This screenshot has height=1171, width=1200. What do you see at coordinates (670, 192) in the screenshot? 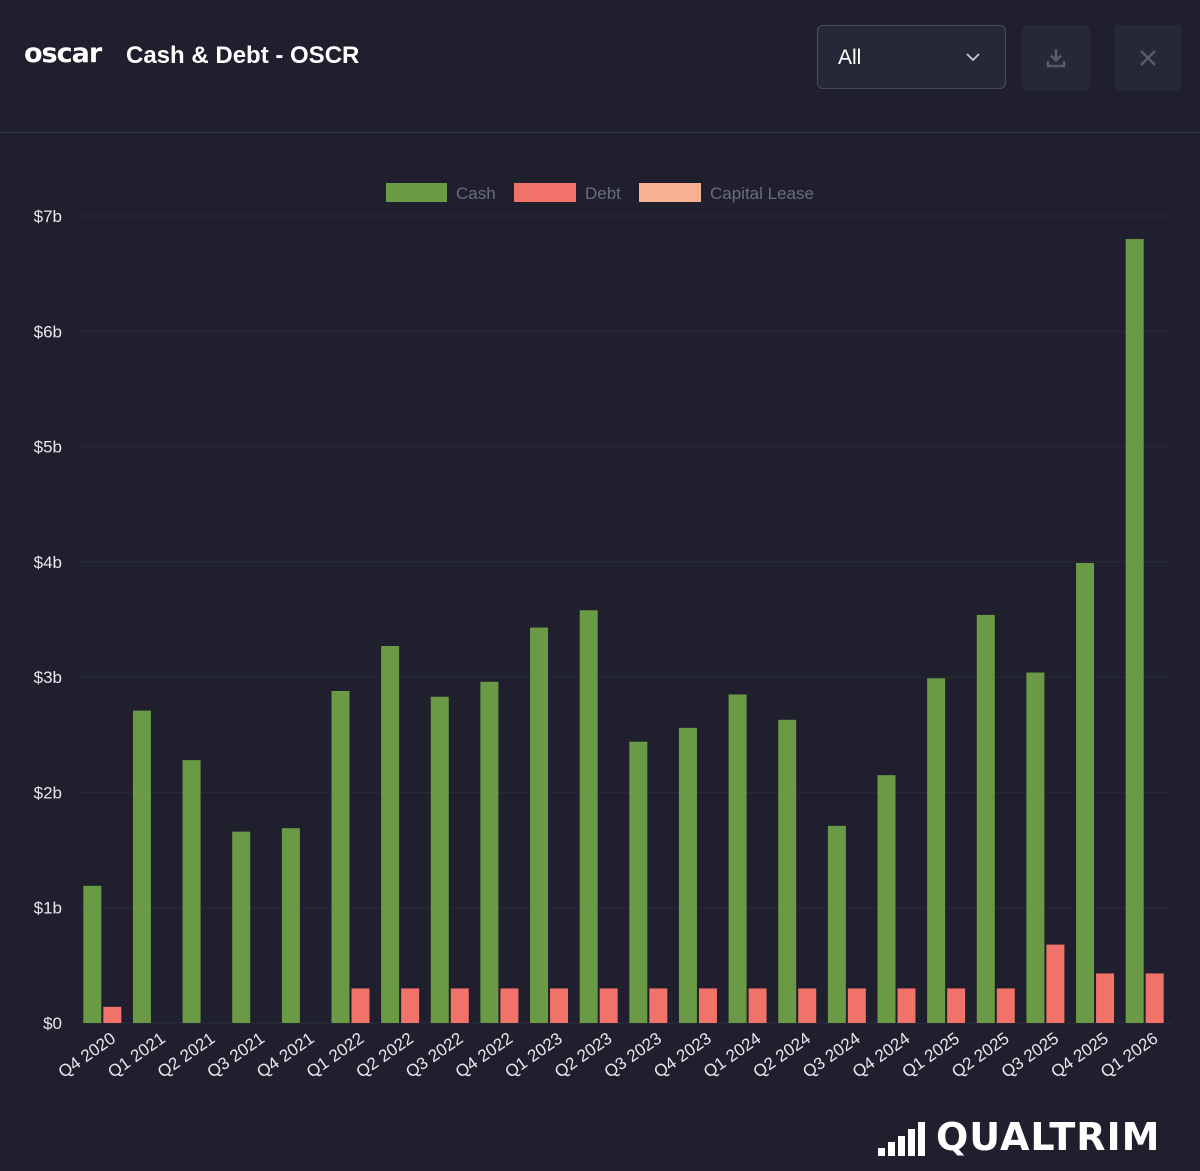
I see `legend-swatch-capital-lease` at bounding box center [670, 192].